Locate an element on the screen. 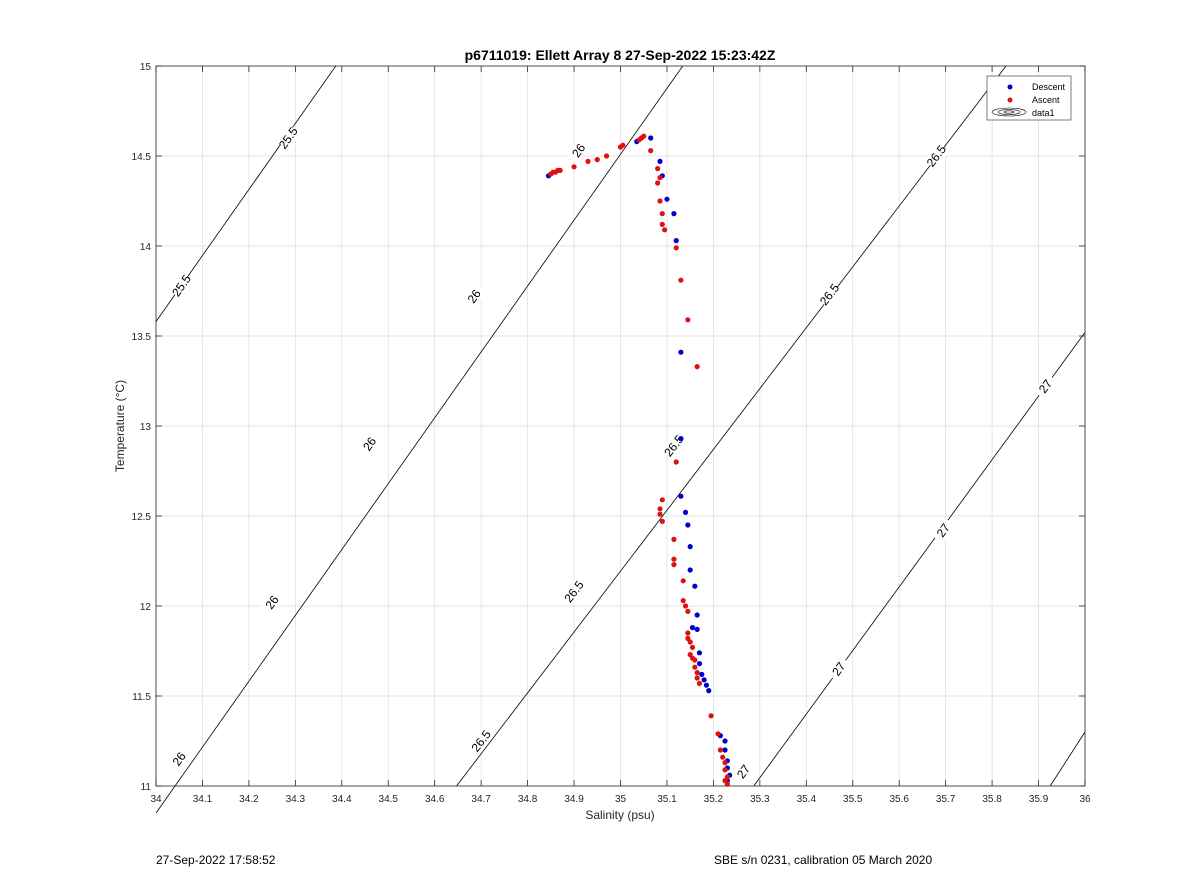 Image resolution: width=1200 pixels, height=885 pixels. data-points is located at coordinates (639, 460).